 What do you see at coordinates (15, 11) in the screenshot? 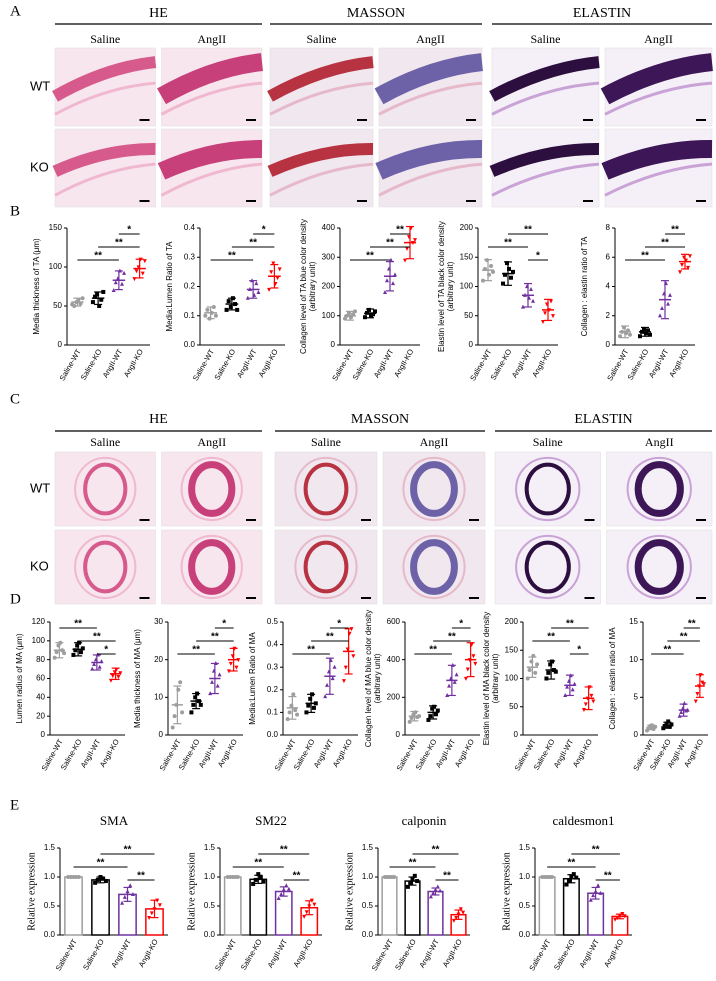
I see `panel-label: A` at bounding box center [15, 11].